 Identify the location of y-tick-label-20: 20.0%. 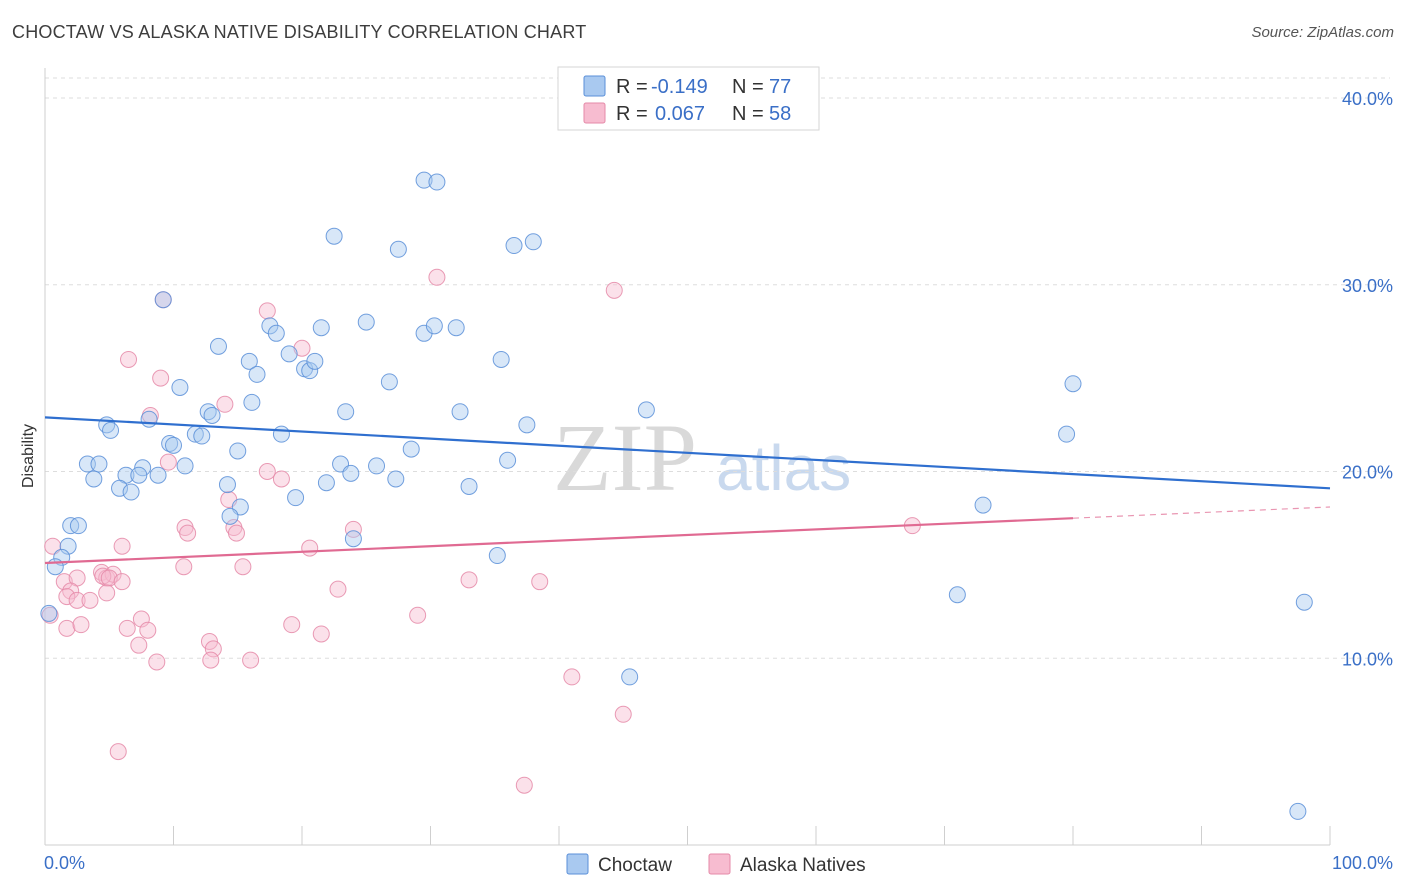
(1367, 473).